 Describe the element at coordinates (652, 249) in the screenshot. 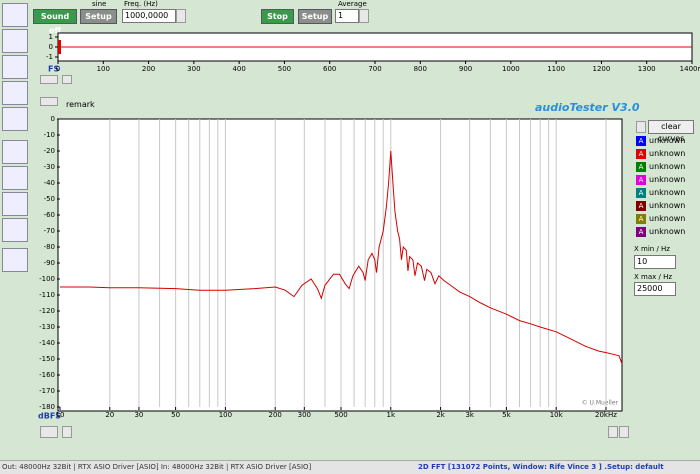

I see `xmin-label: X min / Hz` at that location.